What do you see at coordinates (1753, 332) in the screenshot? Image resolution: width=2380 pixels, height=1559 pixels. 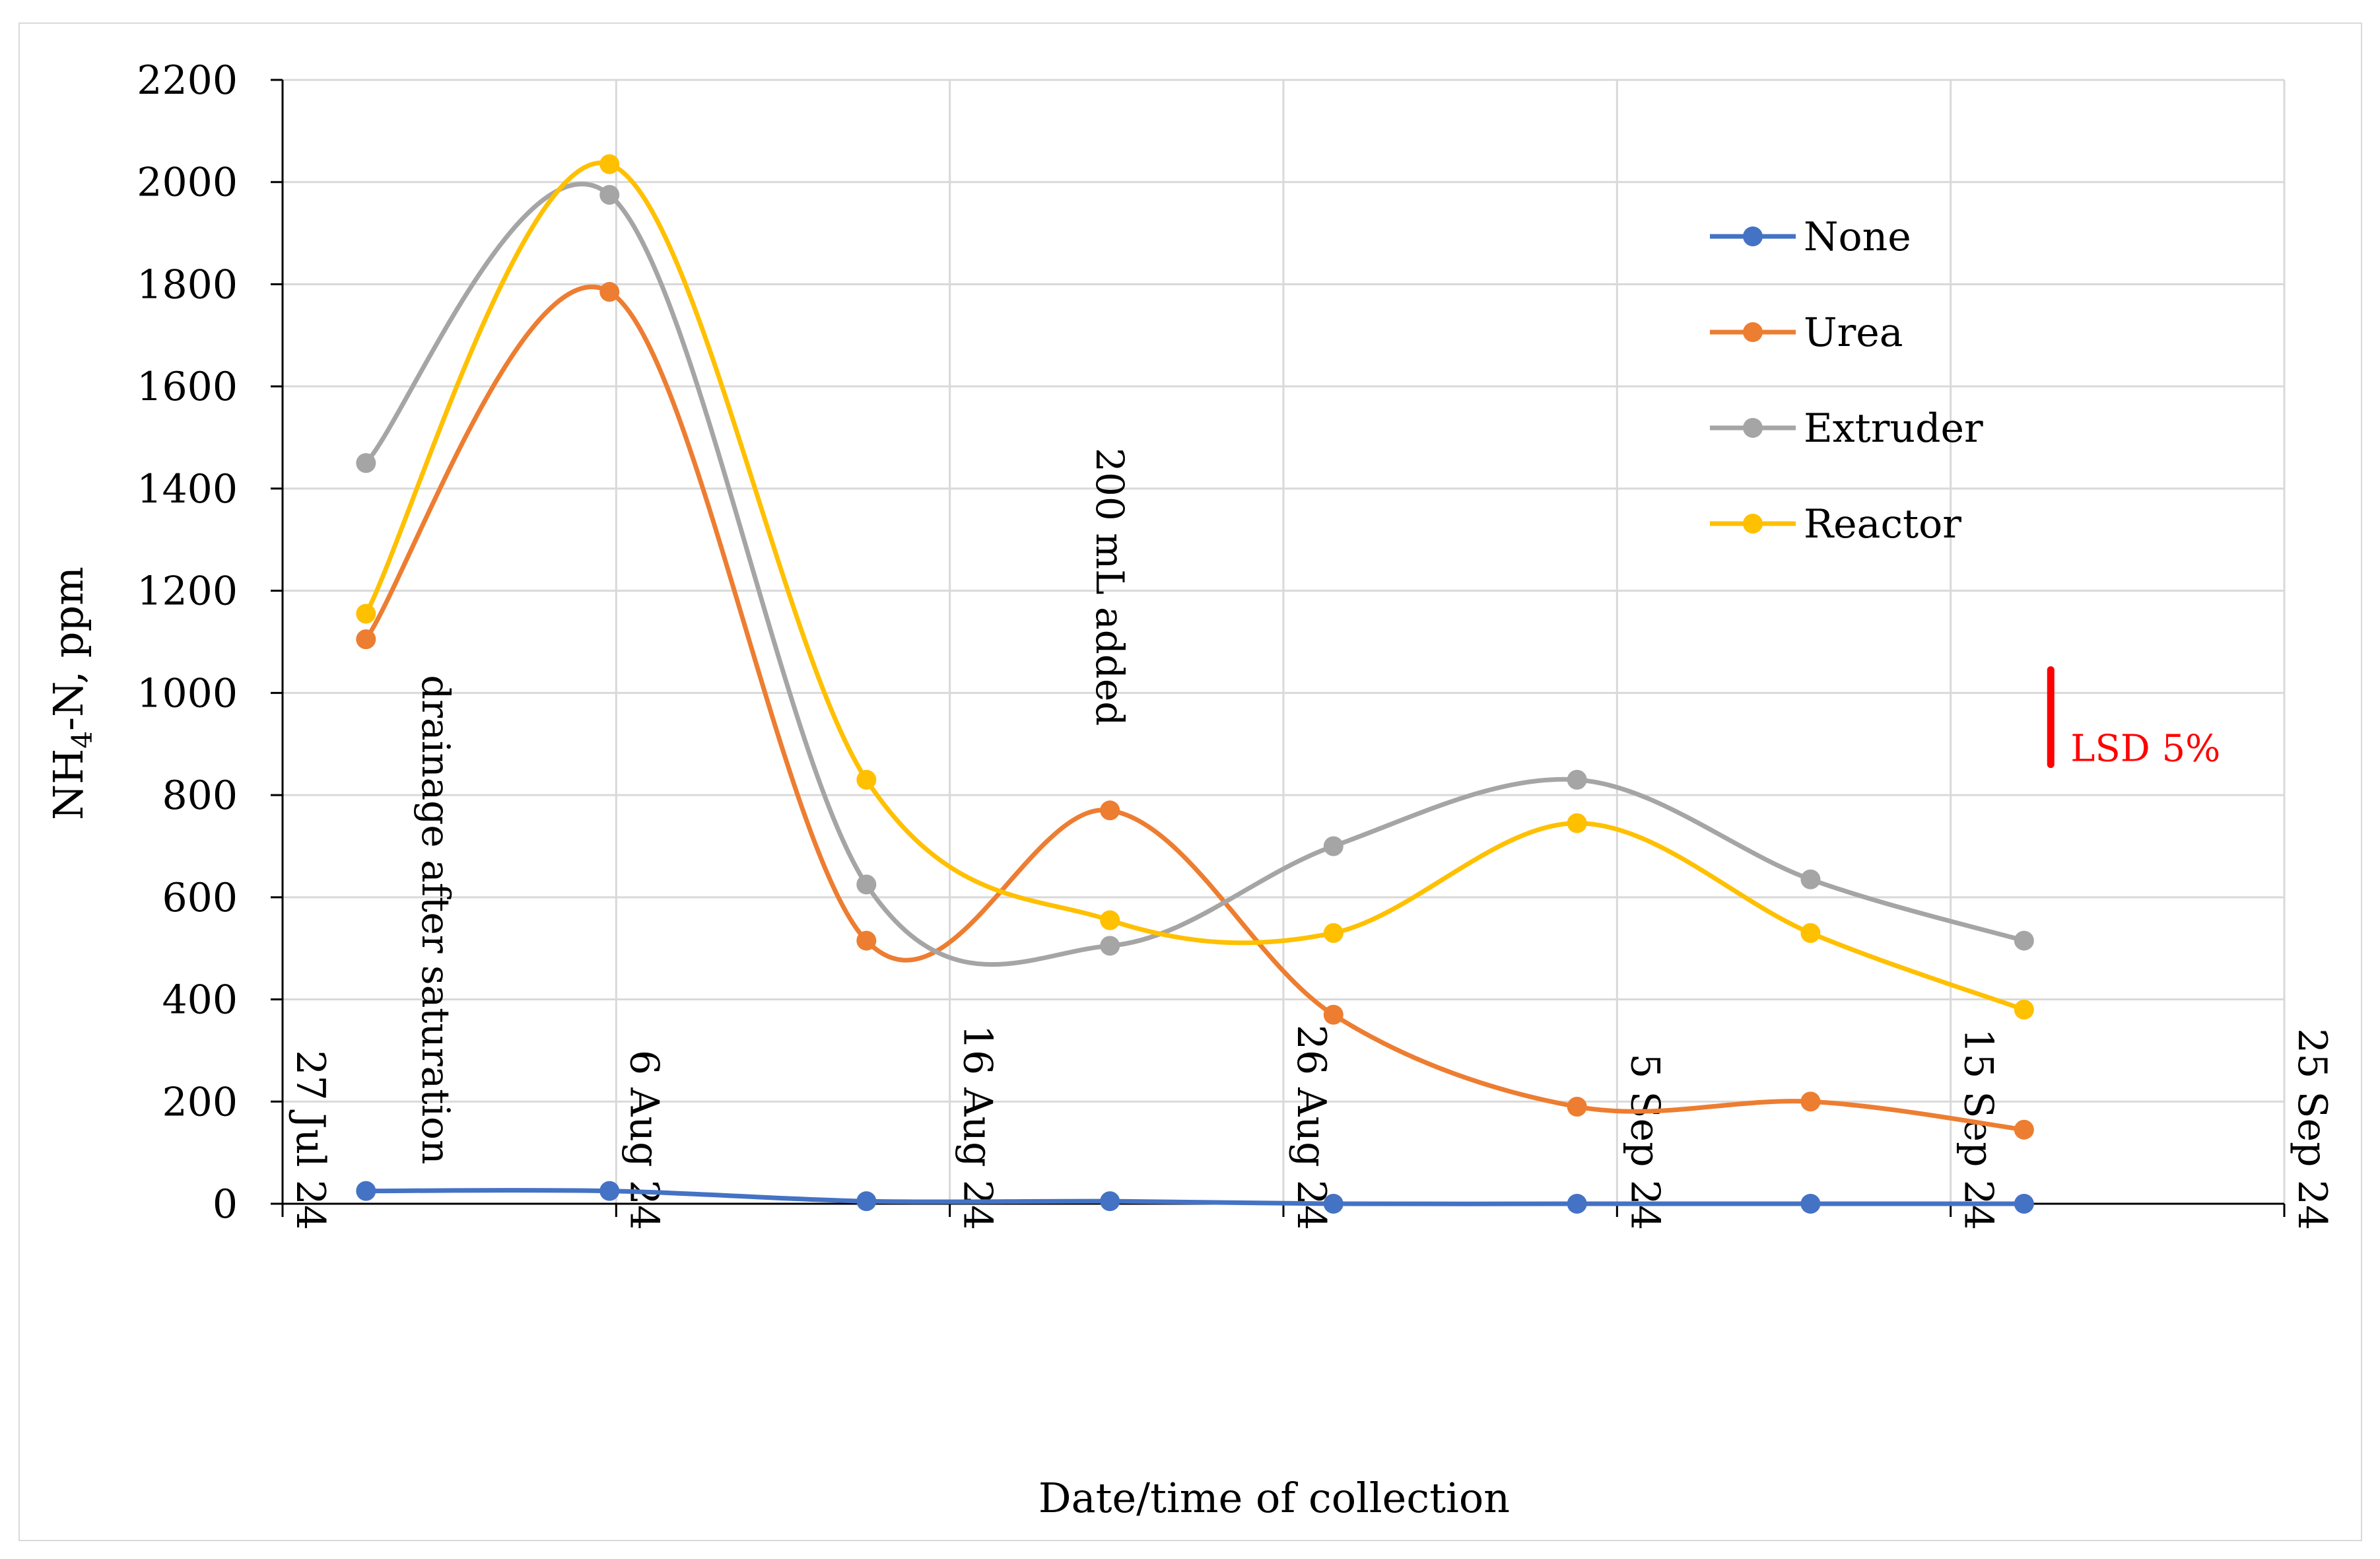 I see `legend-marker-urea` at bounding box center [1753, 332].